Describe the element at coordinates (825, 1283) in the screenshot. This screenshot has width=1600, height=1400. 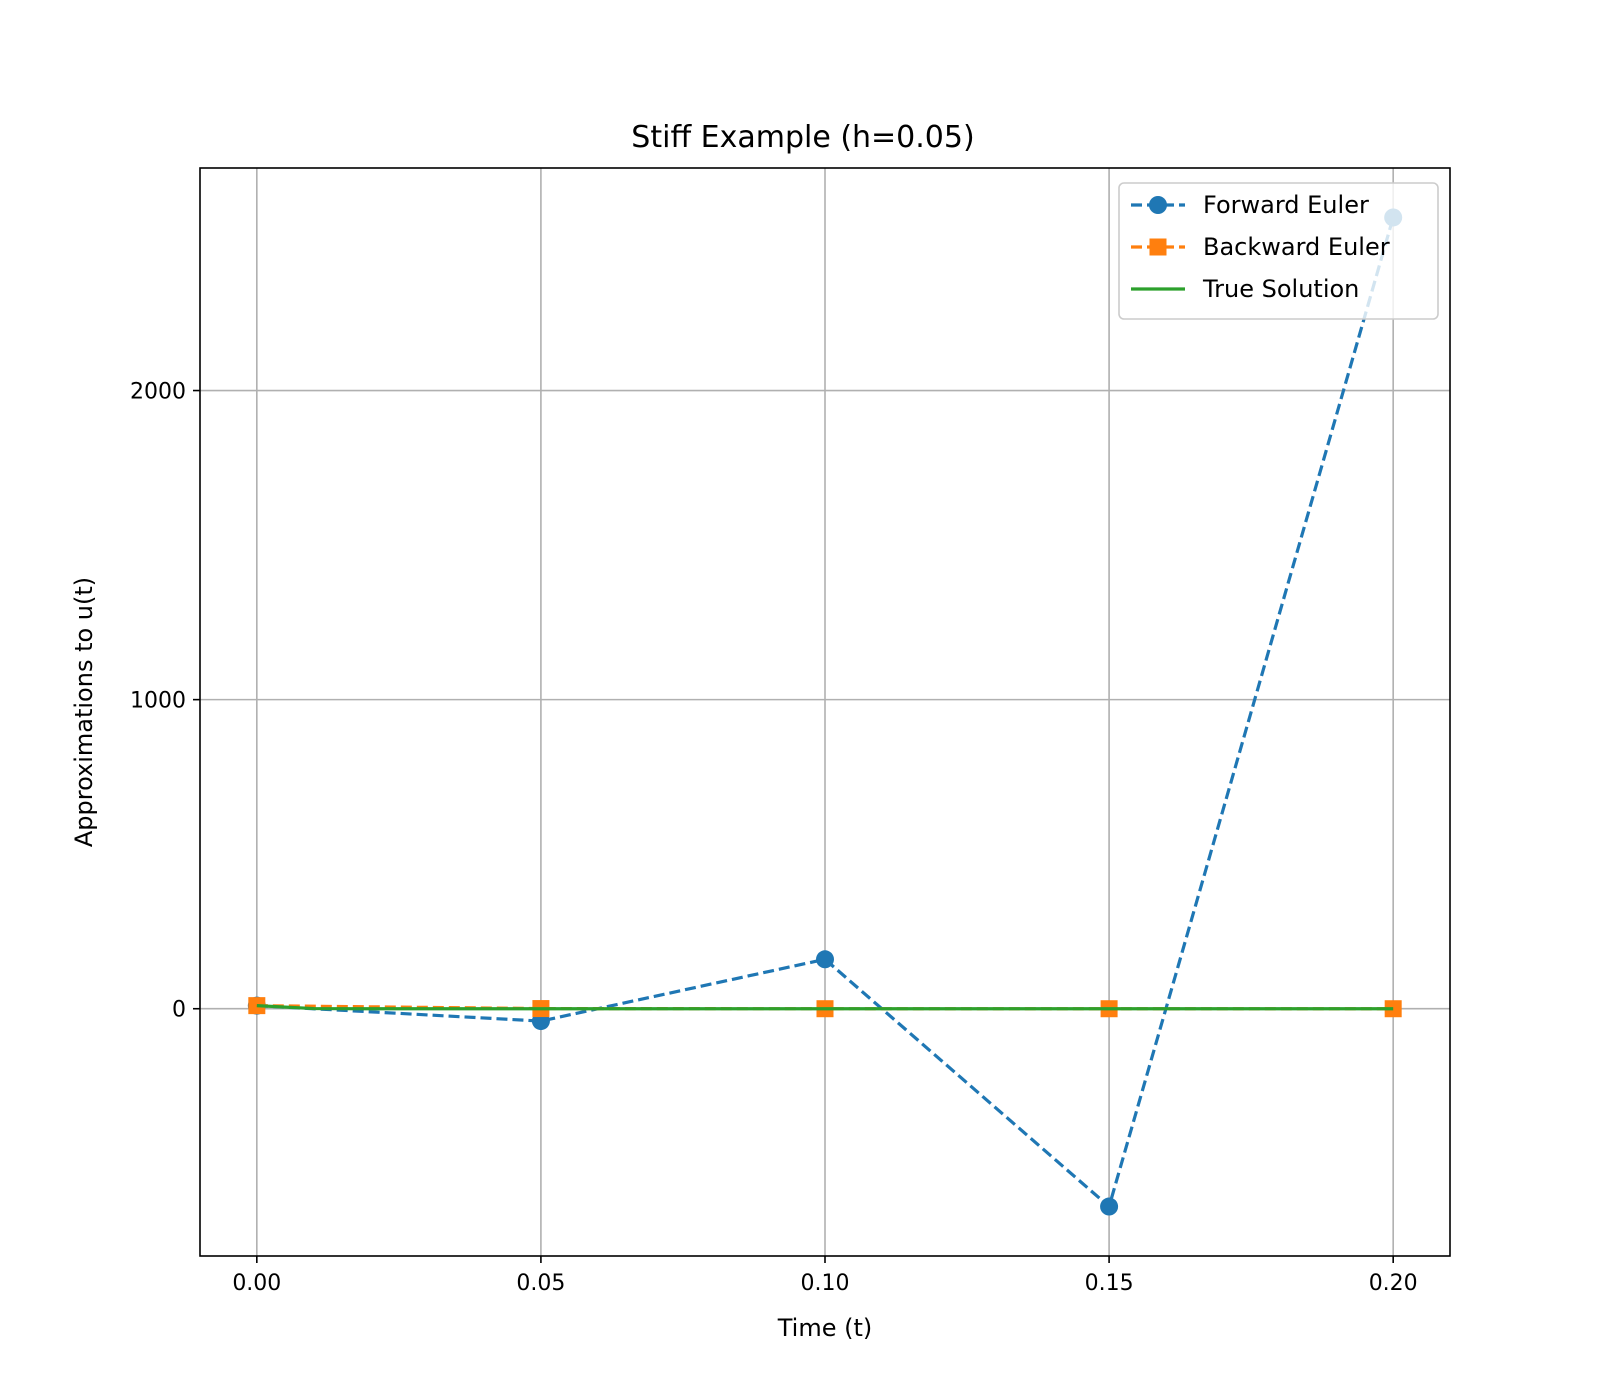
I see `x-tick-label: 0.10` at that location.